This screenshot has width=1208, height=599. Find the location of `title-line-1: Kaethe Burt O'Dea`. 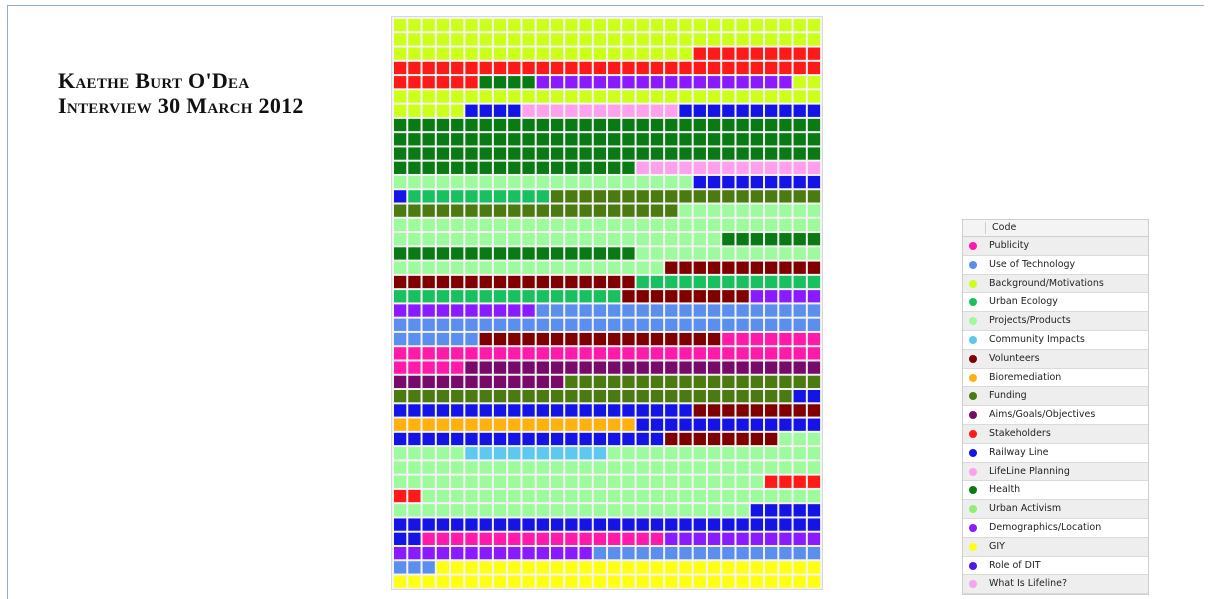

title-line-1: Kaethe Burt O'Dea is located at coordinates (154, 80).